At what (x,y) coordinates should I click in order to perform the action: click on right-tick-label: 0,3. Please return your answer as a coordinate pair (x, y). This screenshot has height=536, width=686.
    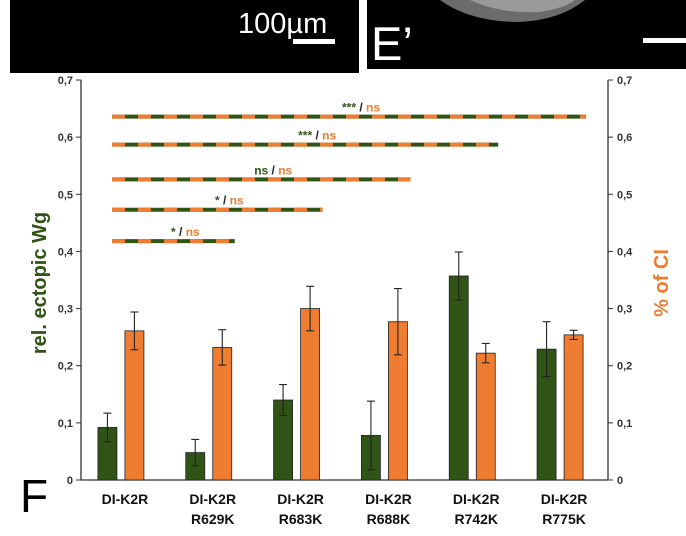
    Looking at the image, I should click on (624, 310).